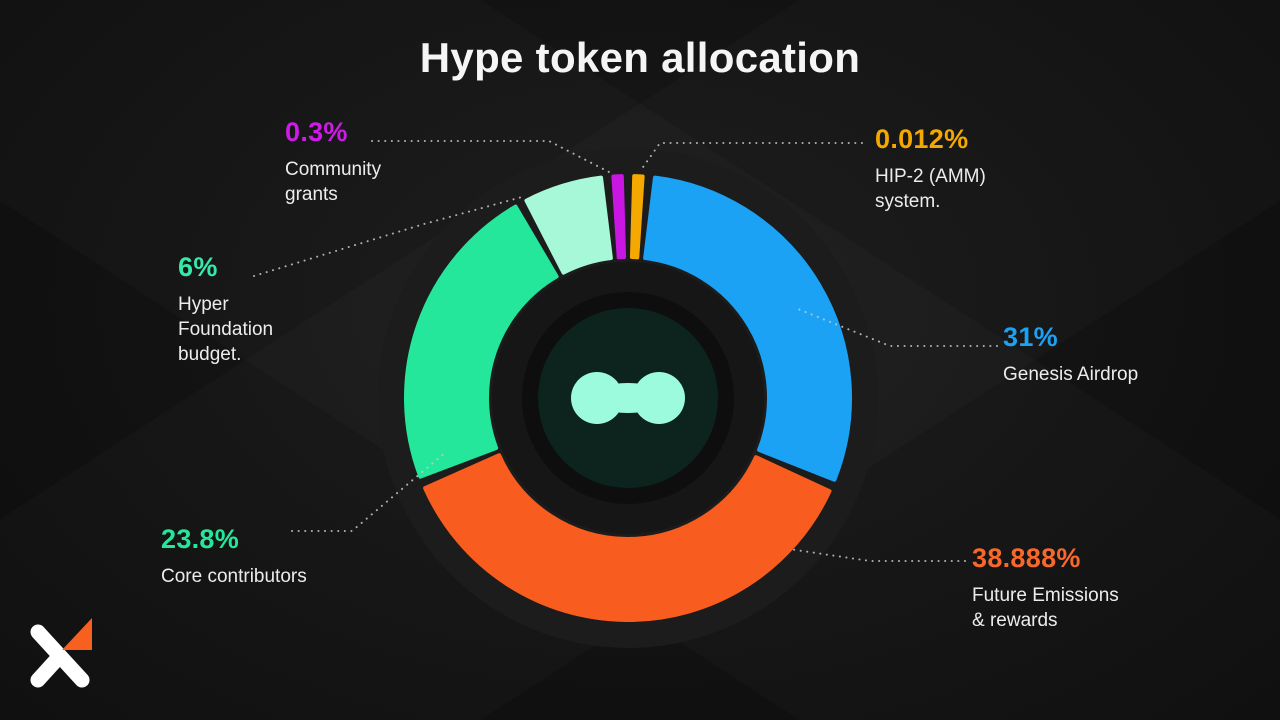 The height and width of the screenshot is (720, 1280). Describe the element at coordinates (1045, 608) in the screenshot. I see `callout-future-label: Future Emissions & rewards` at that location.